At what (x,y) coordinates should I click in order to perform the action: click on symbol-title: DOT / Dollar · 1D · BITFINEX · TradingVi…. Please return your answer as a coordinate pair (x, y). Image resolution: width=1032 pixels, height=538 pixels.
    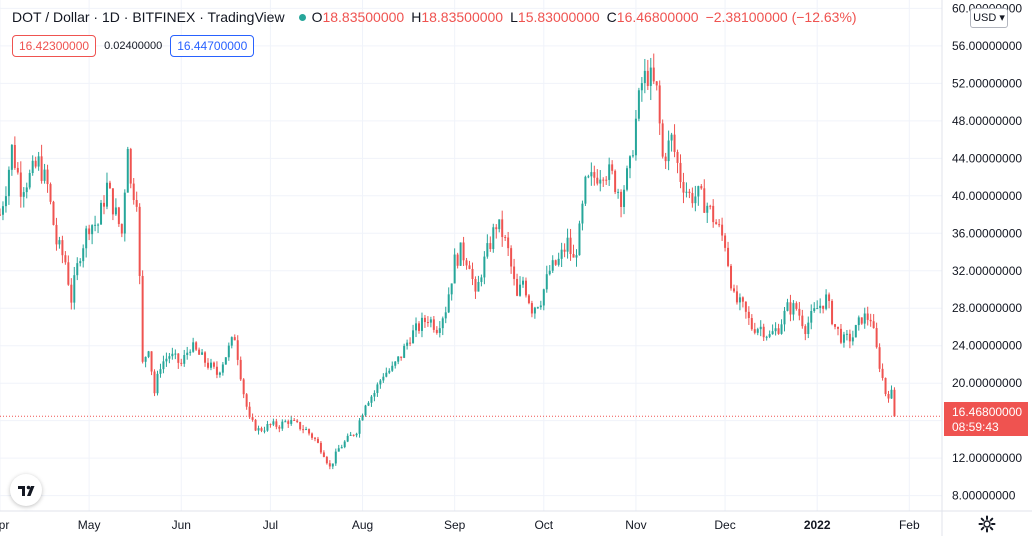
    Looking at the image, I should click on (148, 17).